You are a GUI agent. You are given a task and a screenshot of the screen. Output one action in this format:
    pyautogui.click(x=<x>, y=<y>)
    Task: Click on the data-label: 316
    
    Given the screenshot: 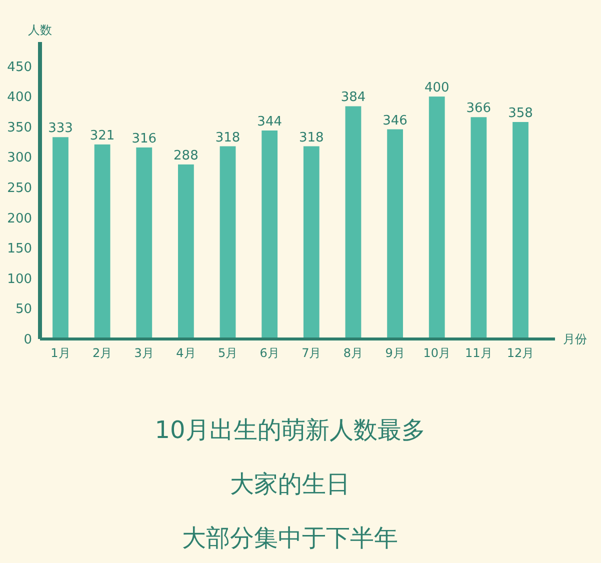 What is the action you would take?
    pyautogui.click(x=144, y=138)
    